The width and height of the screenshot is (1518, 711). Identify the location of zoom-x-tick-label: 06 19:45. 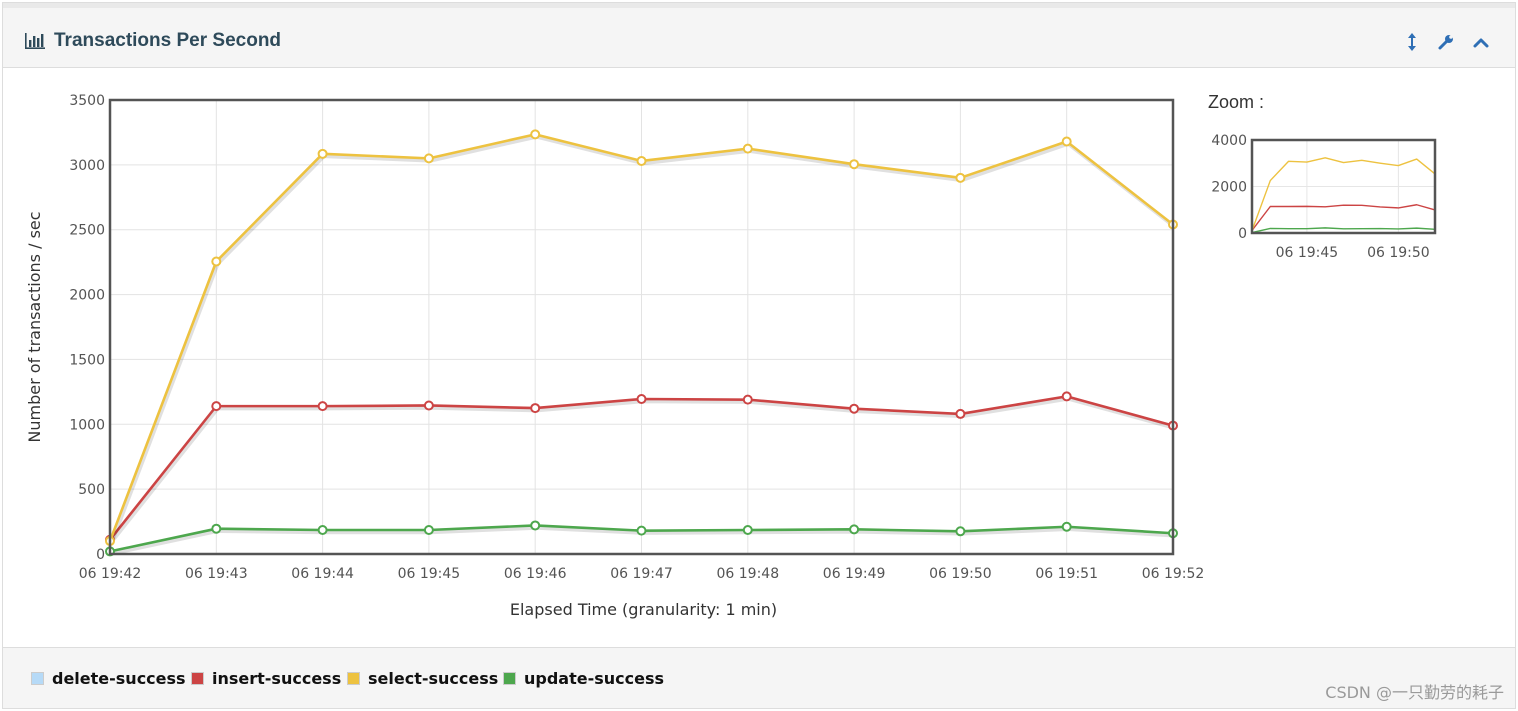
(1307, 253).